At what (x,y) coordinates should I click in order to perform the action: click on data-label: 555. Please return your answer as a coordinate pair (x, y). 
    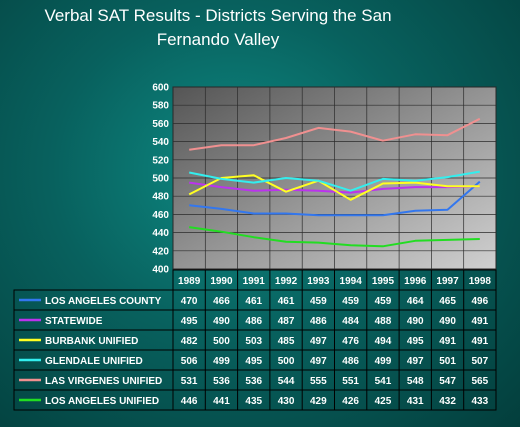
    Looking at the image, I should click on (318, 381).